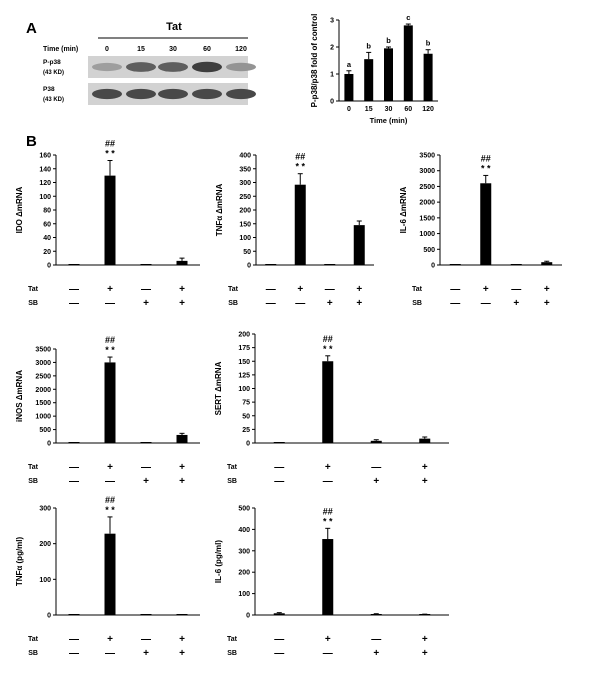  Describe the element at coordinates (332, 21) in the screenshot. I see `y-tick-label: 3` at that location.